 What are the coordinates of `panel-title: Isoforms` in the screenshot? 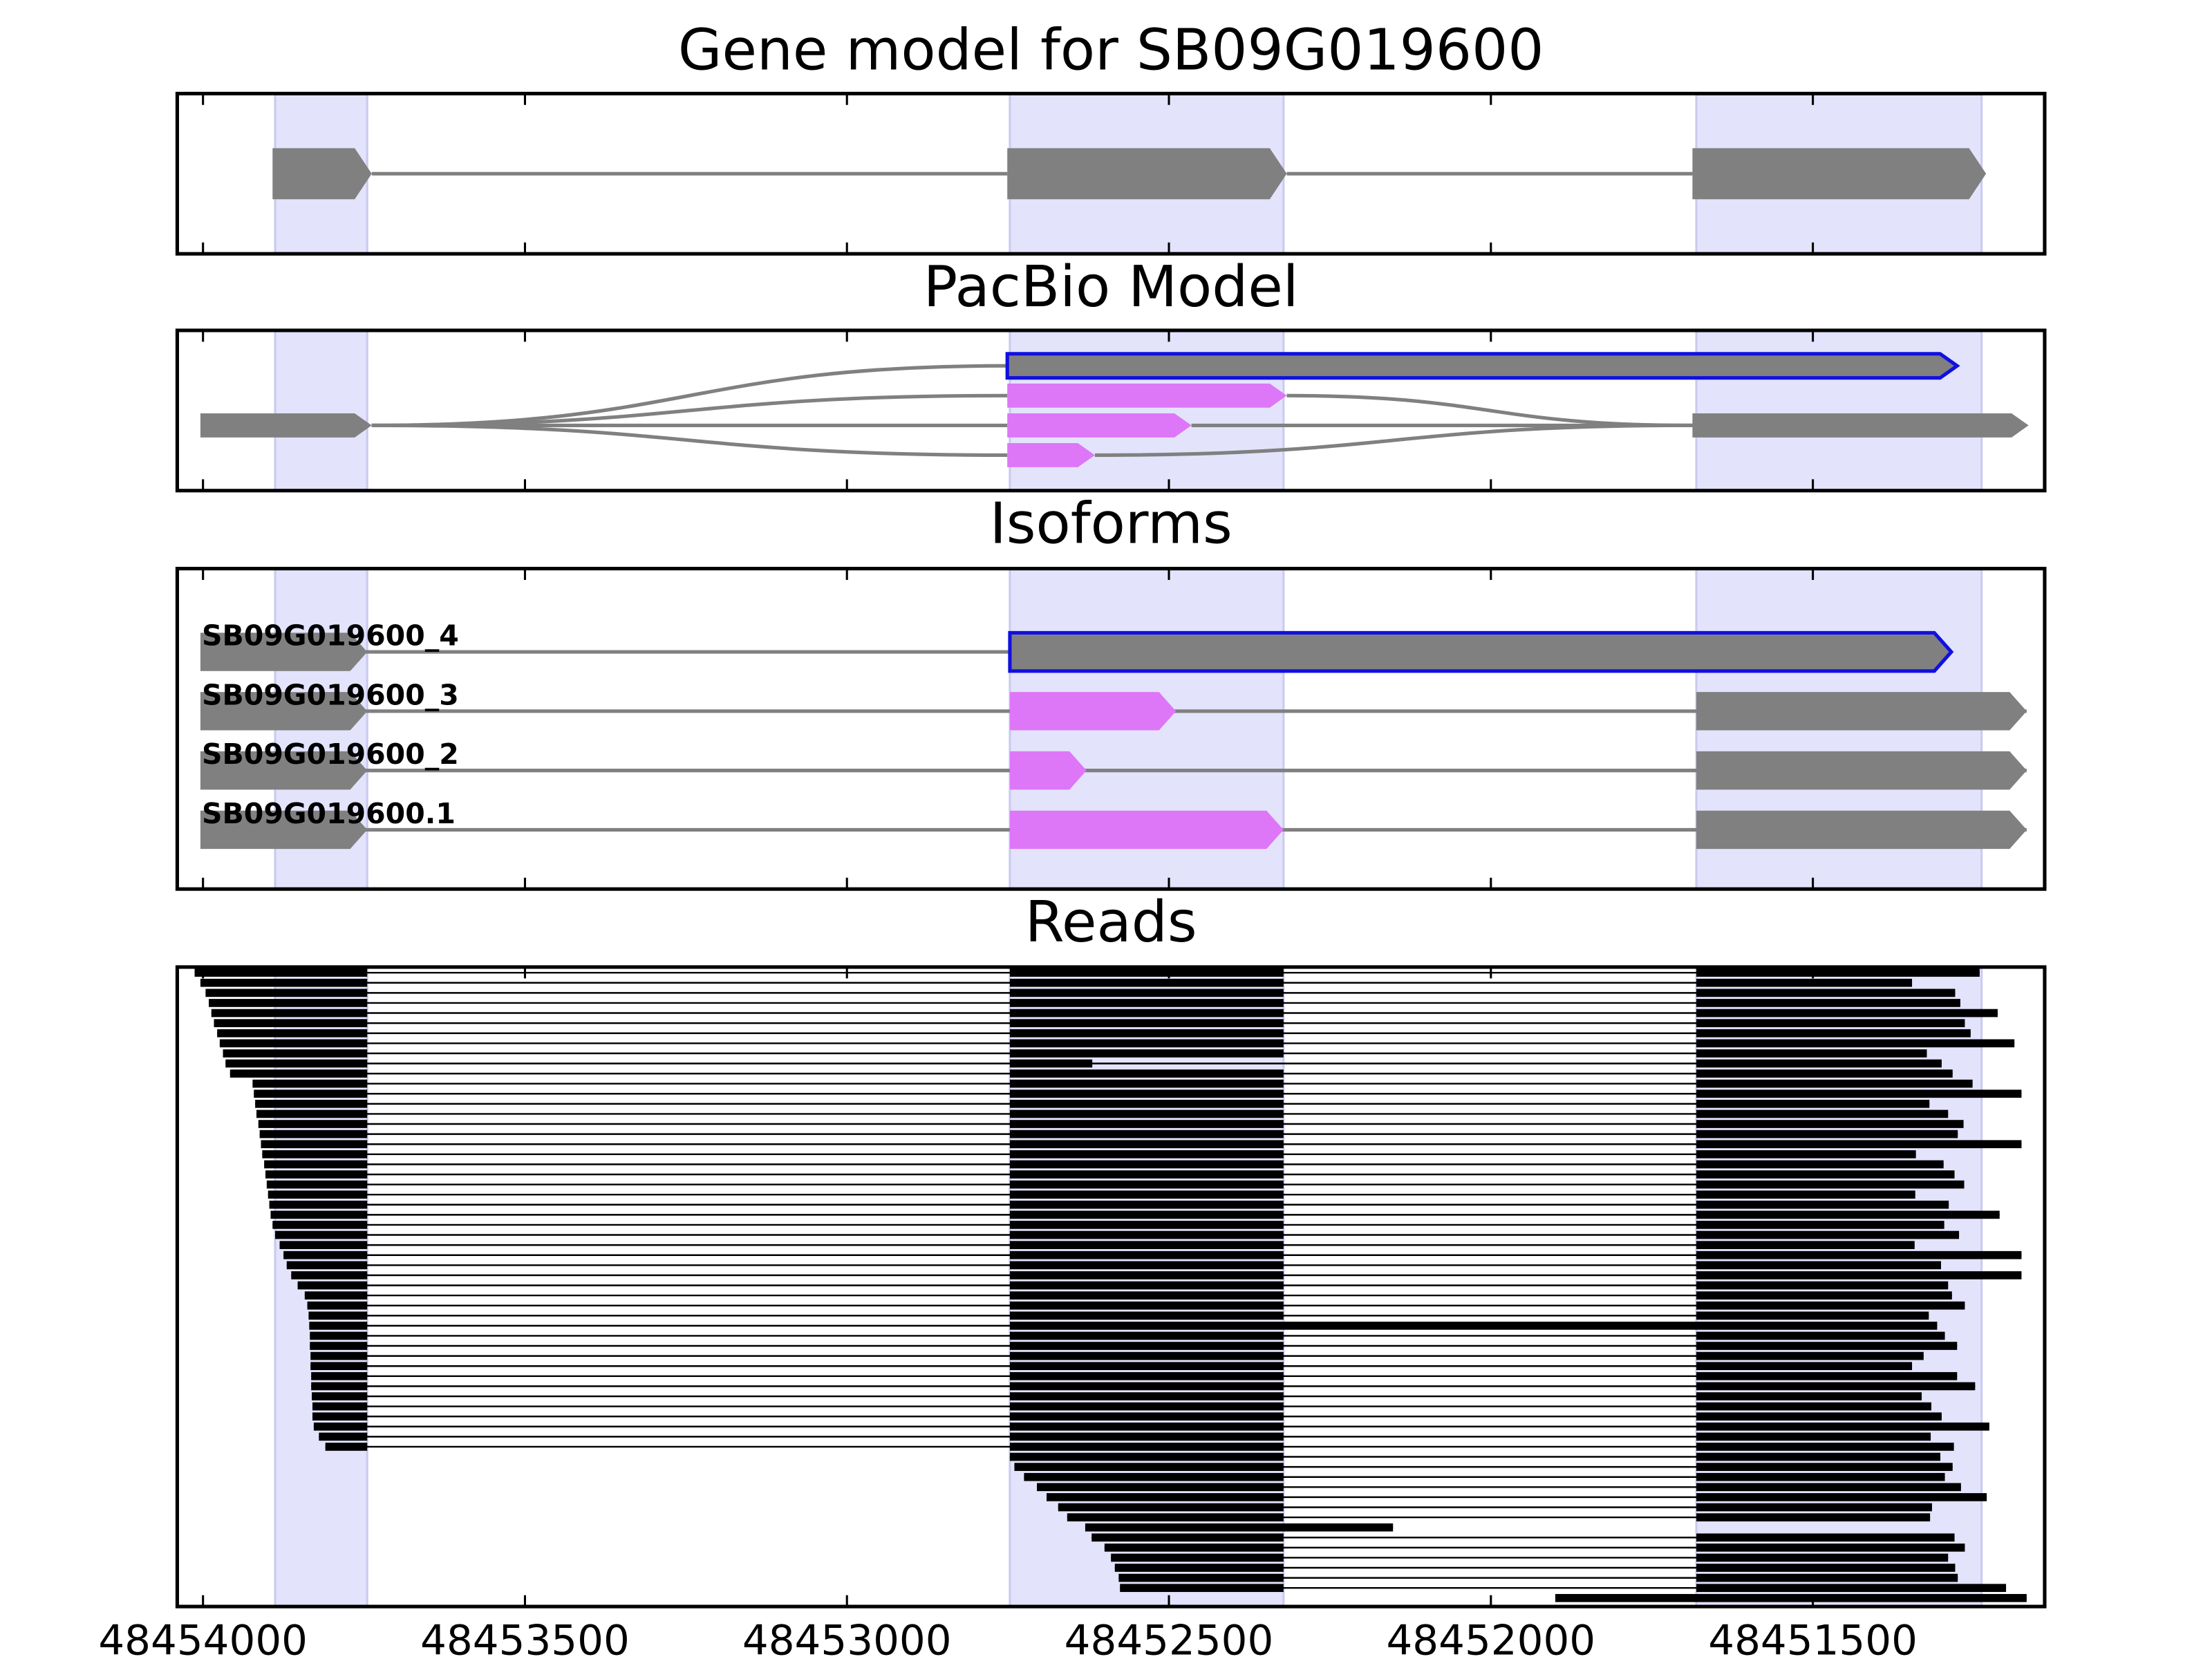 It's located at (1111, 524).